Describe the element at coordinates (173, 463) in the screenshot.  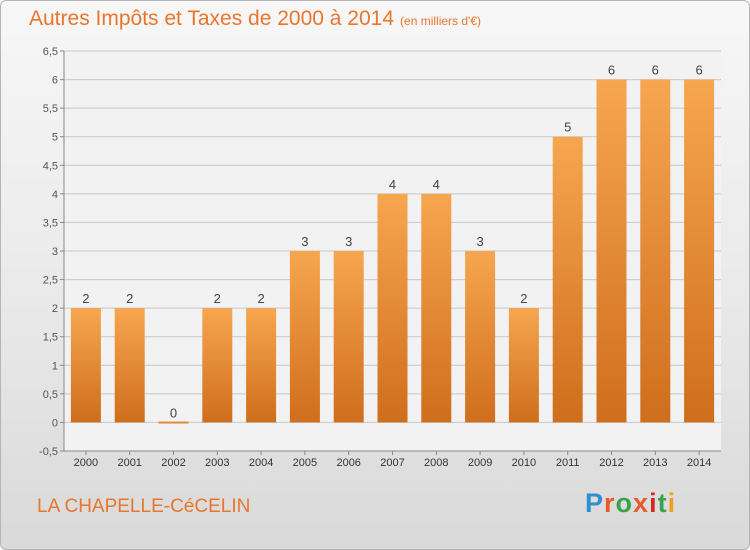
I see `x-tick-label: 2002` at that location.